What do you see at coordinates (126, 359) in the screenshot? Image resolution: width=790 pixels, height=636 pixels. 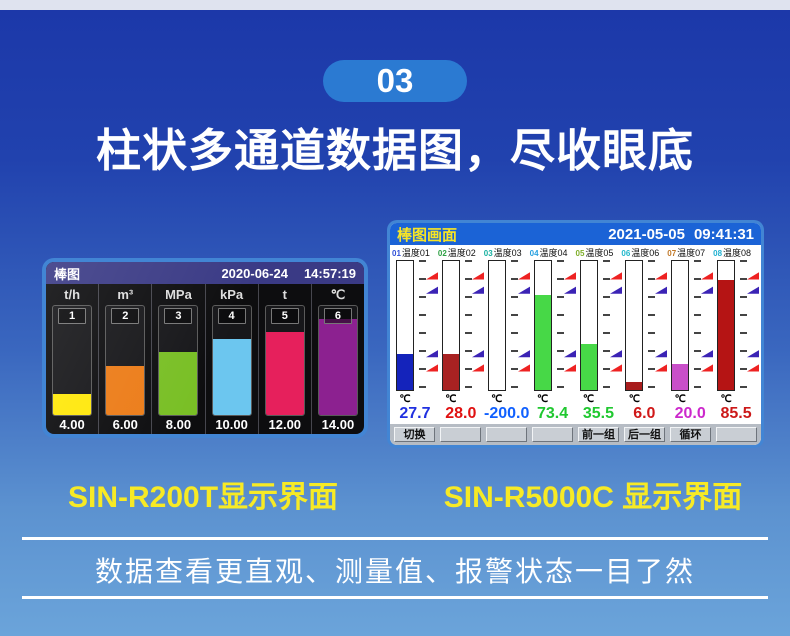 I see `left-channel-2: m³ 2 6.00` at bounding box center [126, 359].